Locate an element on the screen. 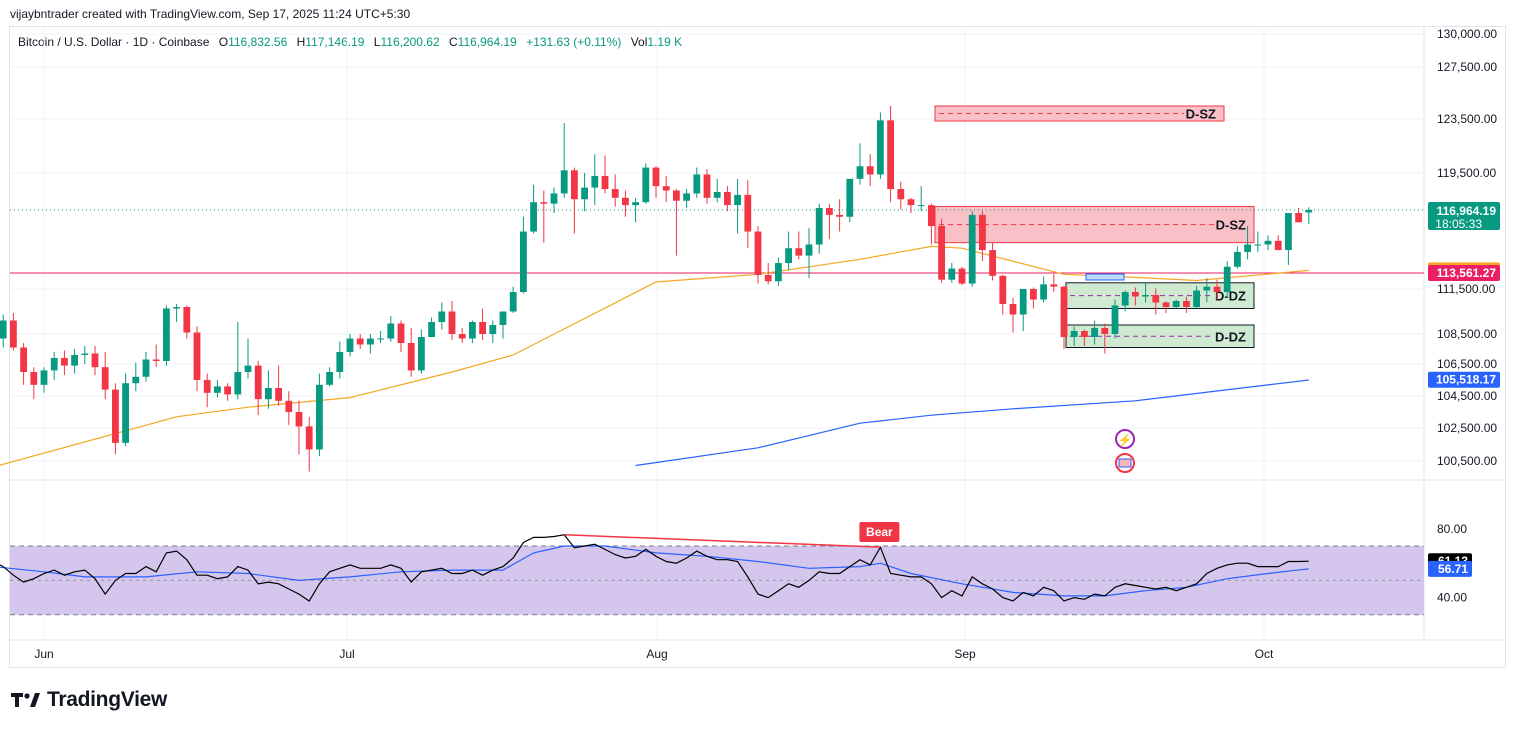 This screenshot has height=729, width=1515. us-flag-icon is located at coordinates (1125, 463).